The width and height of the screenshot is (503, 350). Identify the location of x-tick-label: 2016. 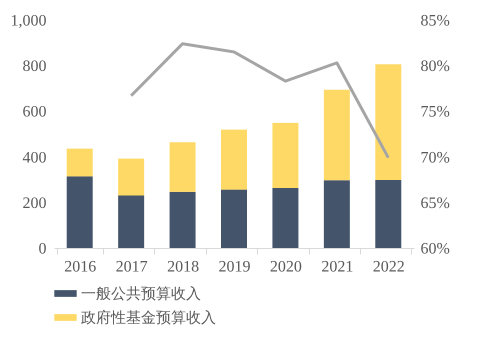
(80, 267).